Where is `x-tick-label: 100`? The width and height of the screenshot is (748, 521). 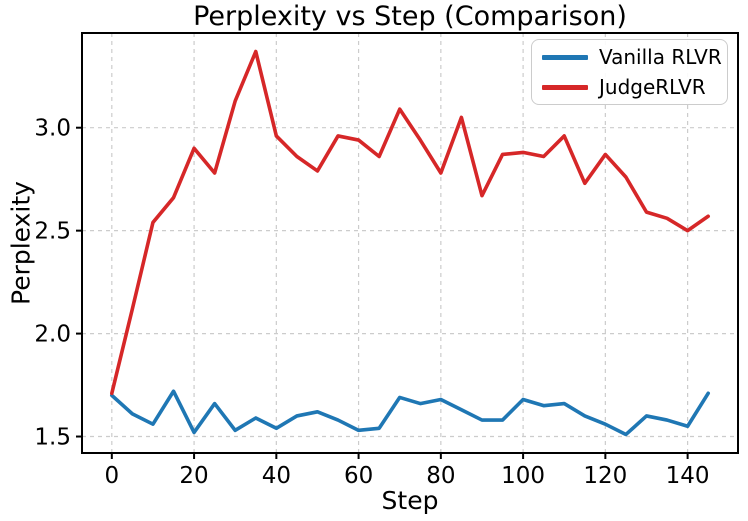 x-tick-label: 100 is located at coordinates (523, 476).